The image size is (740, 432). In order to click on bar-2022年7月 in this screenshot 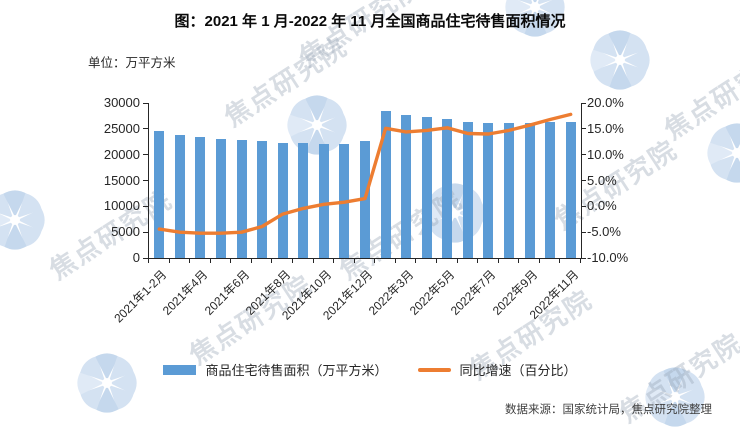, I will do `click(488, 190)`.